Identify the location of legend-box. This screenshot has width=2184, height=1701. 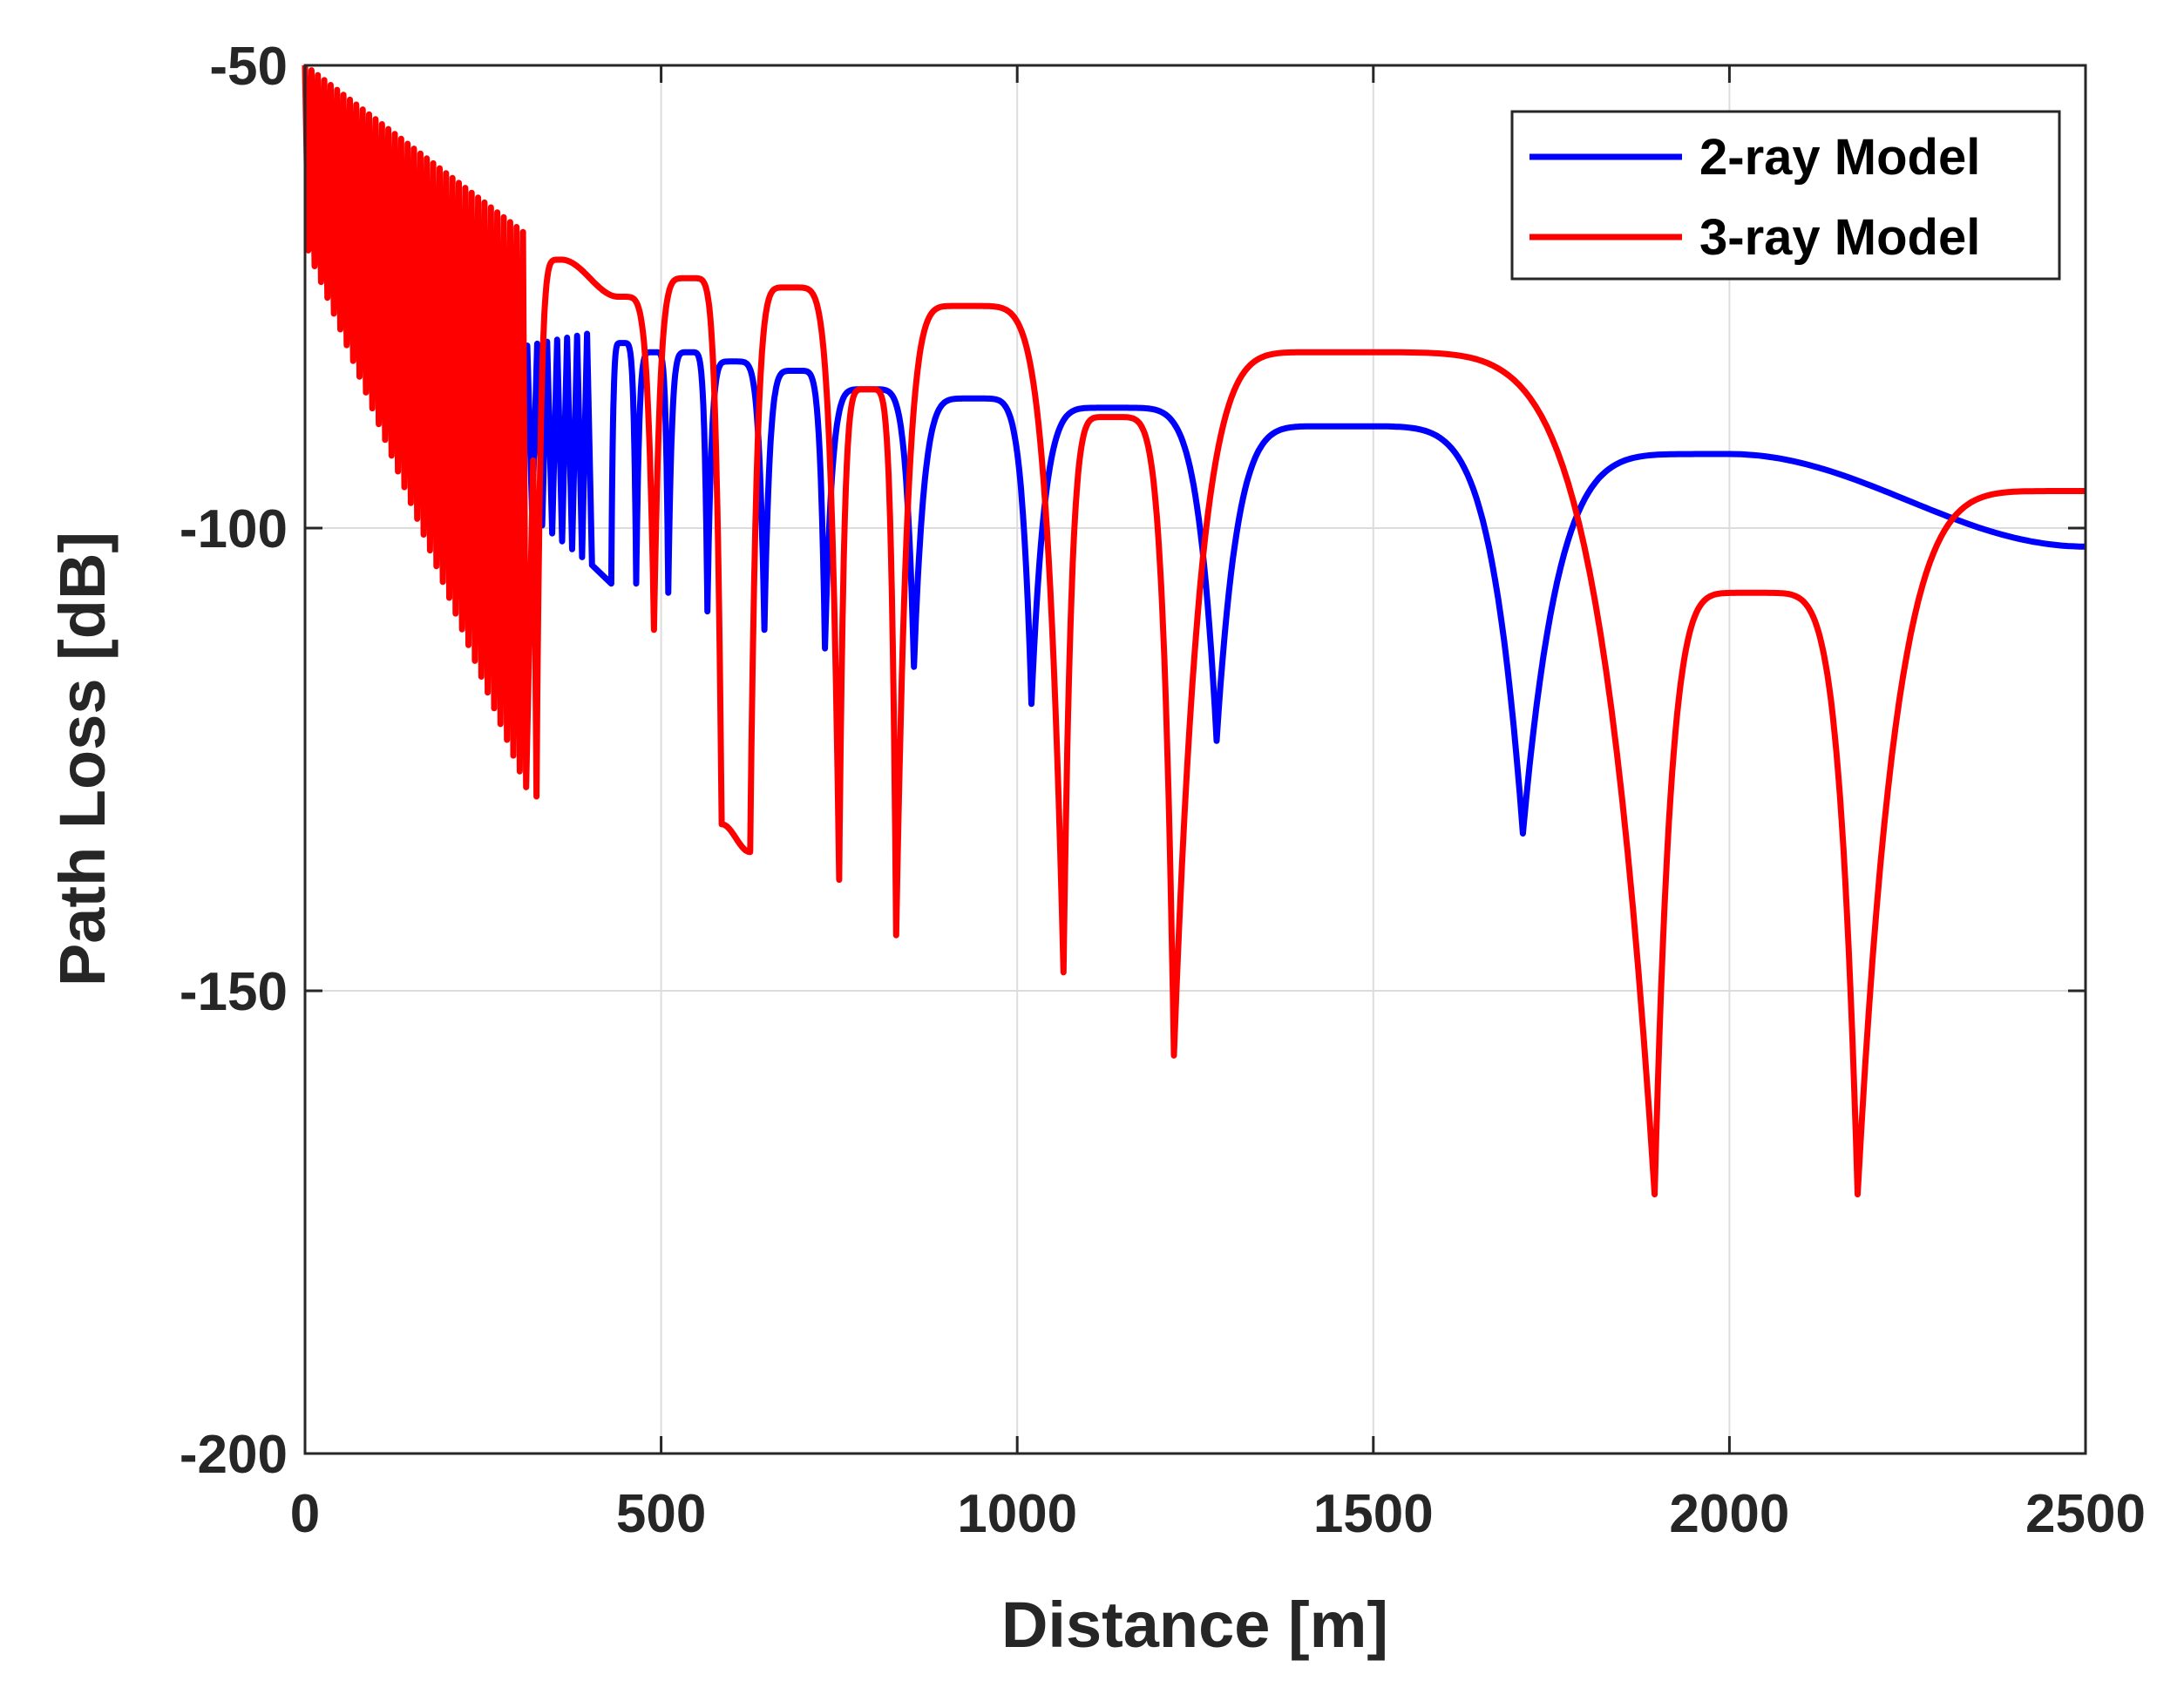
(1785, 195).